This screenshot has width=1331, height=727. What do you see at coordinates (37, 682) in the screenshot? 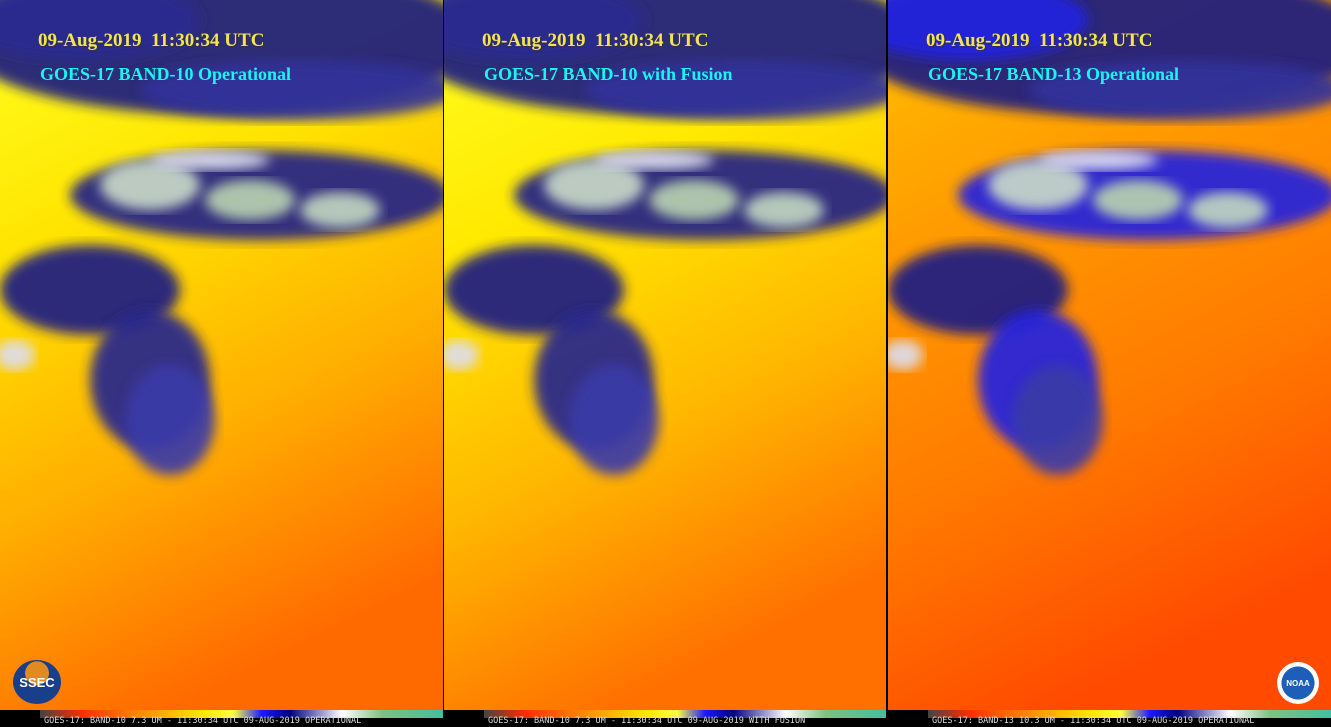
I see `ssec-logo: SSEC` at bounding box center [37, 682].